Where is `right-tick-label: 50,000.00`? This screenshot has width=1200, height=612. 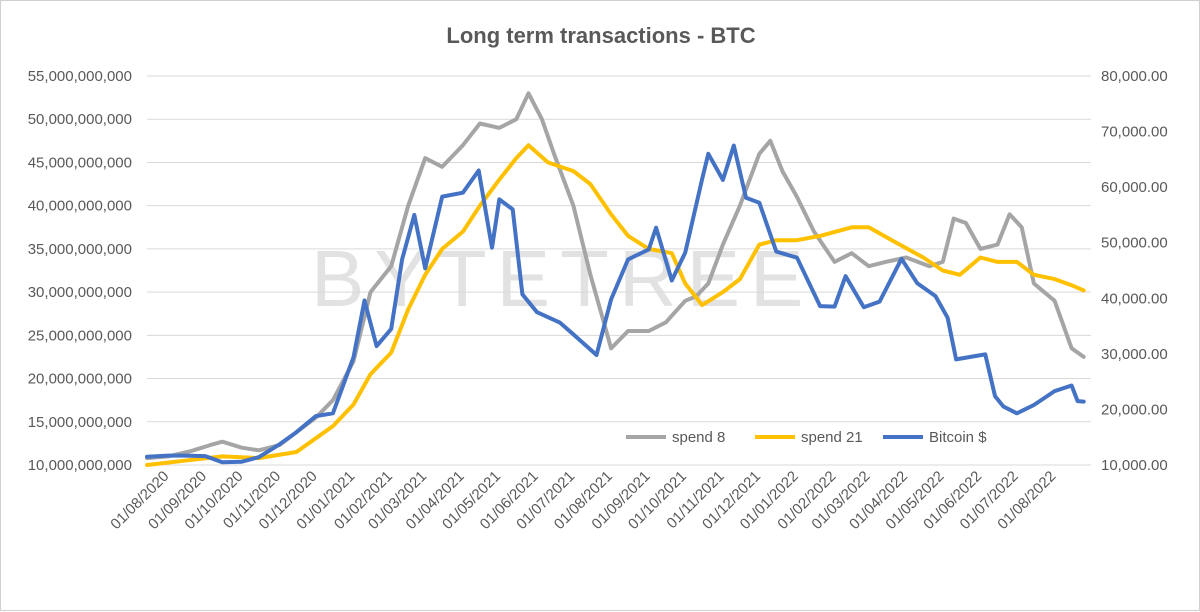 right-tick-label: 50,000.00 is located at coordinates (1134, 243).